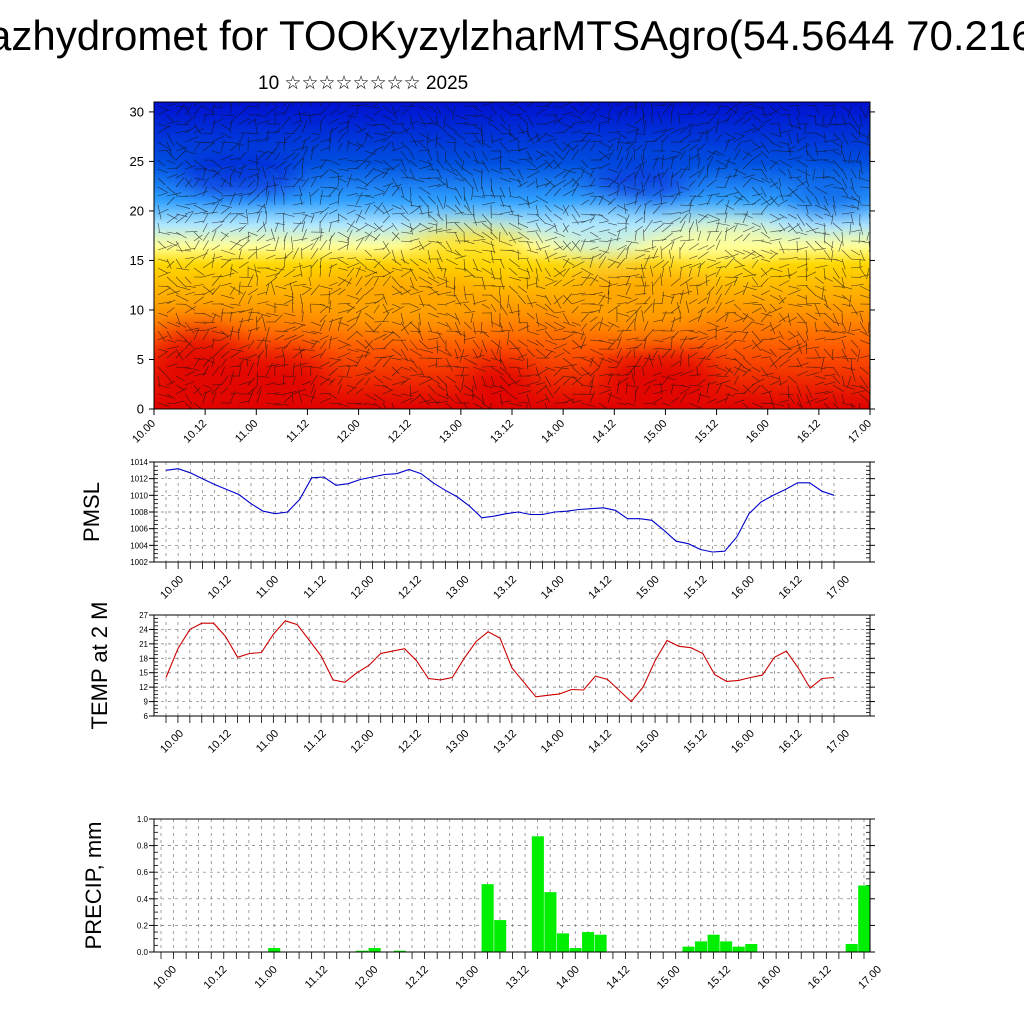 This screenshot has width=1024, height=1024. I want to click on x-tick-label: 16.00, so click(743, 588).